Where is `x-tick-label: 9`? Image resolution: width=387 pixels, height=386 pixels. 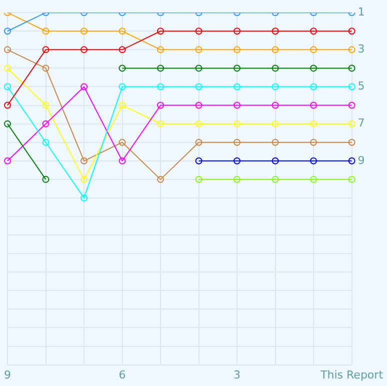 x-tick-label: 9 is located at coordinates (7, 375).